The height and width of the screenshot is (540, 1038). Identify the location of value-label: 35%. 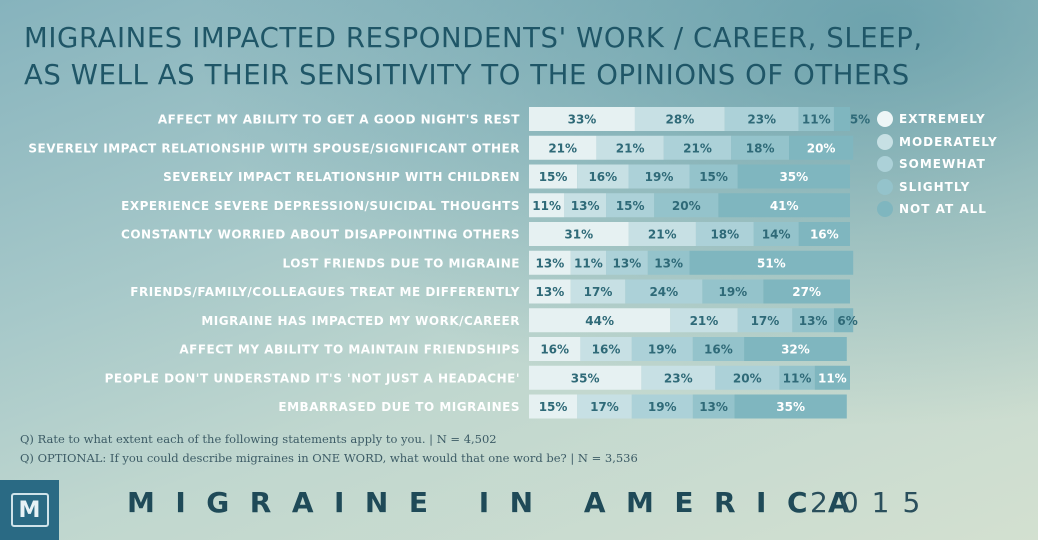
(585, 378).